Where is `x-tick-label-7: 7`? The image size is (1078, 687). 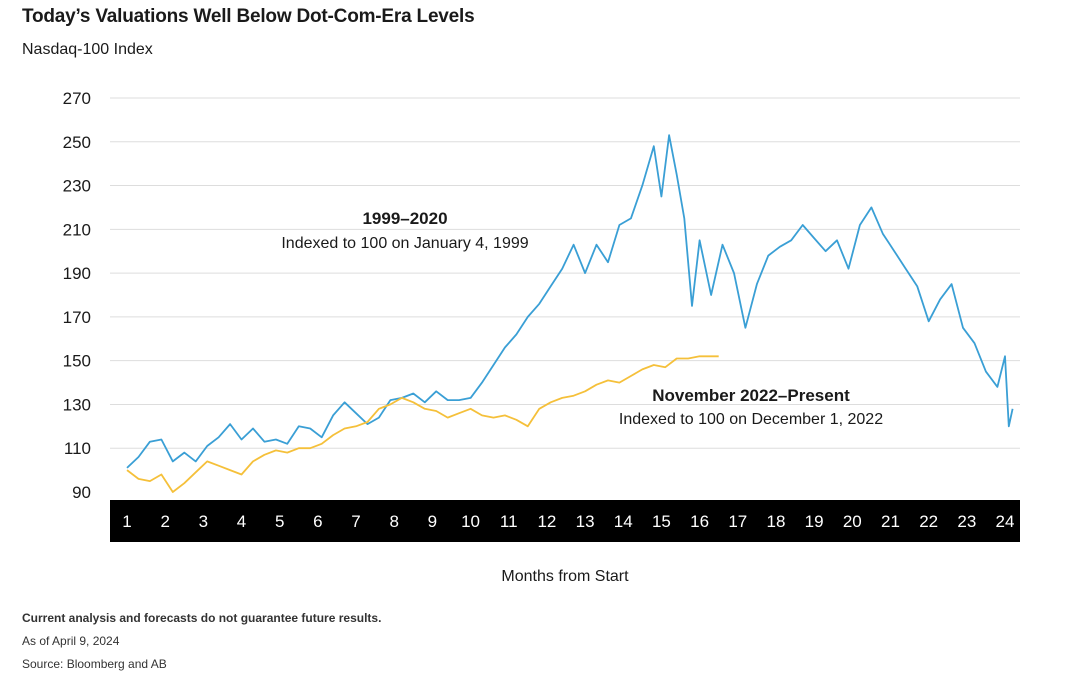
x-tick-label-7: 7 is located at coordinates (355, 521).